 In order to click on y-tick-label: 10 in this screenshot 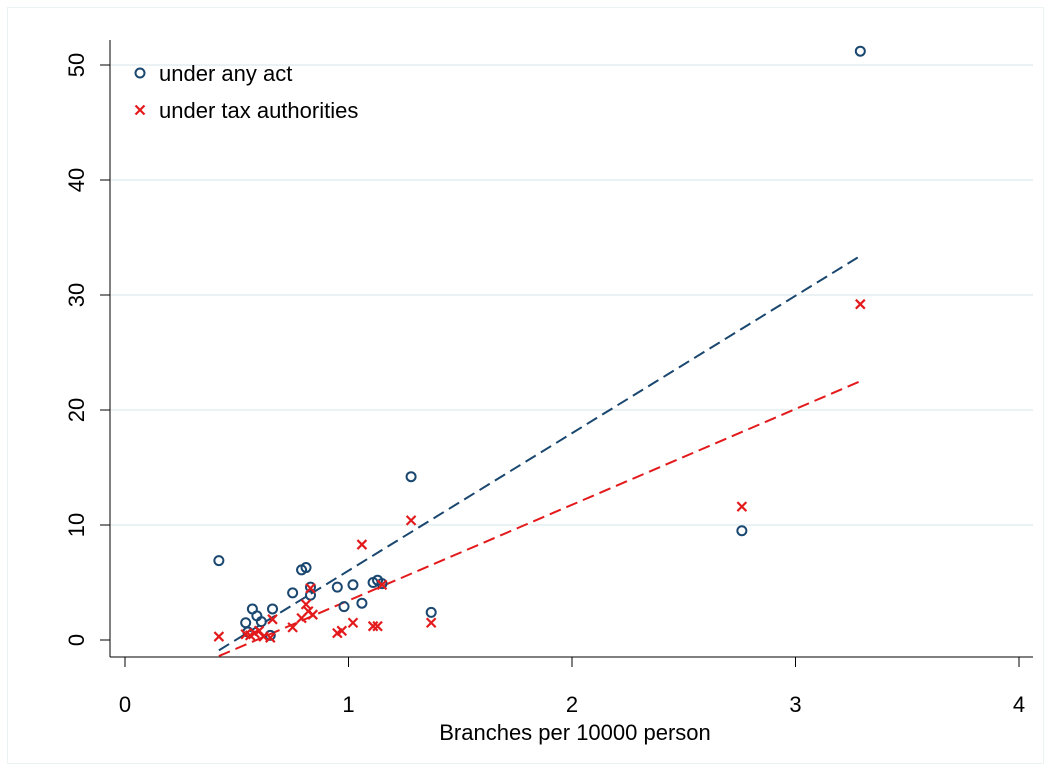, I will do `click(76, 525)`.